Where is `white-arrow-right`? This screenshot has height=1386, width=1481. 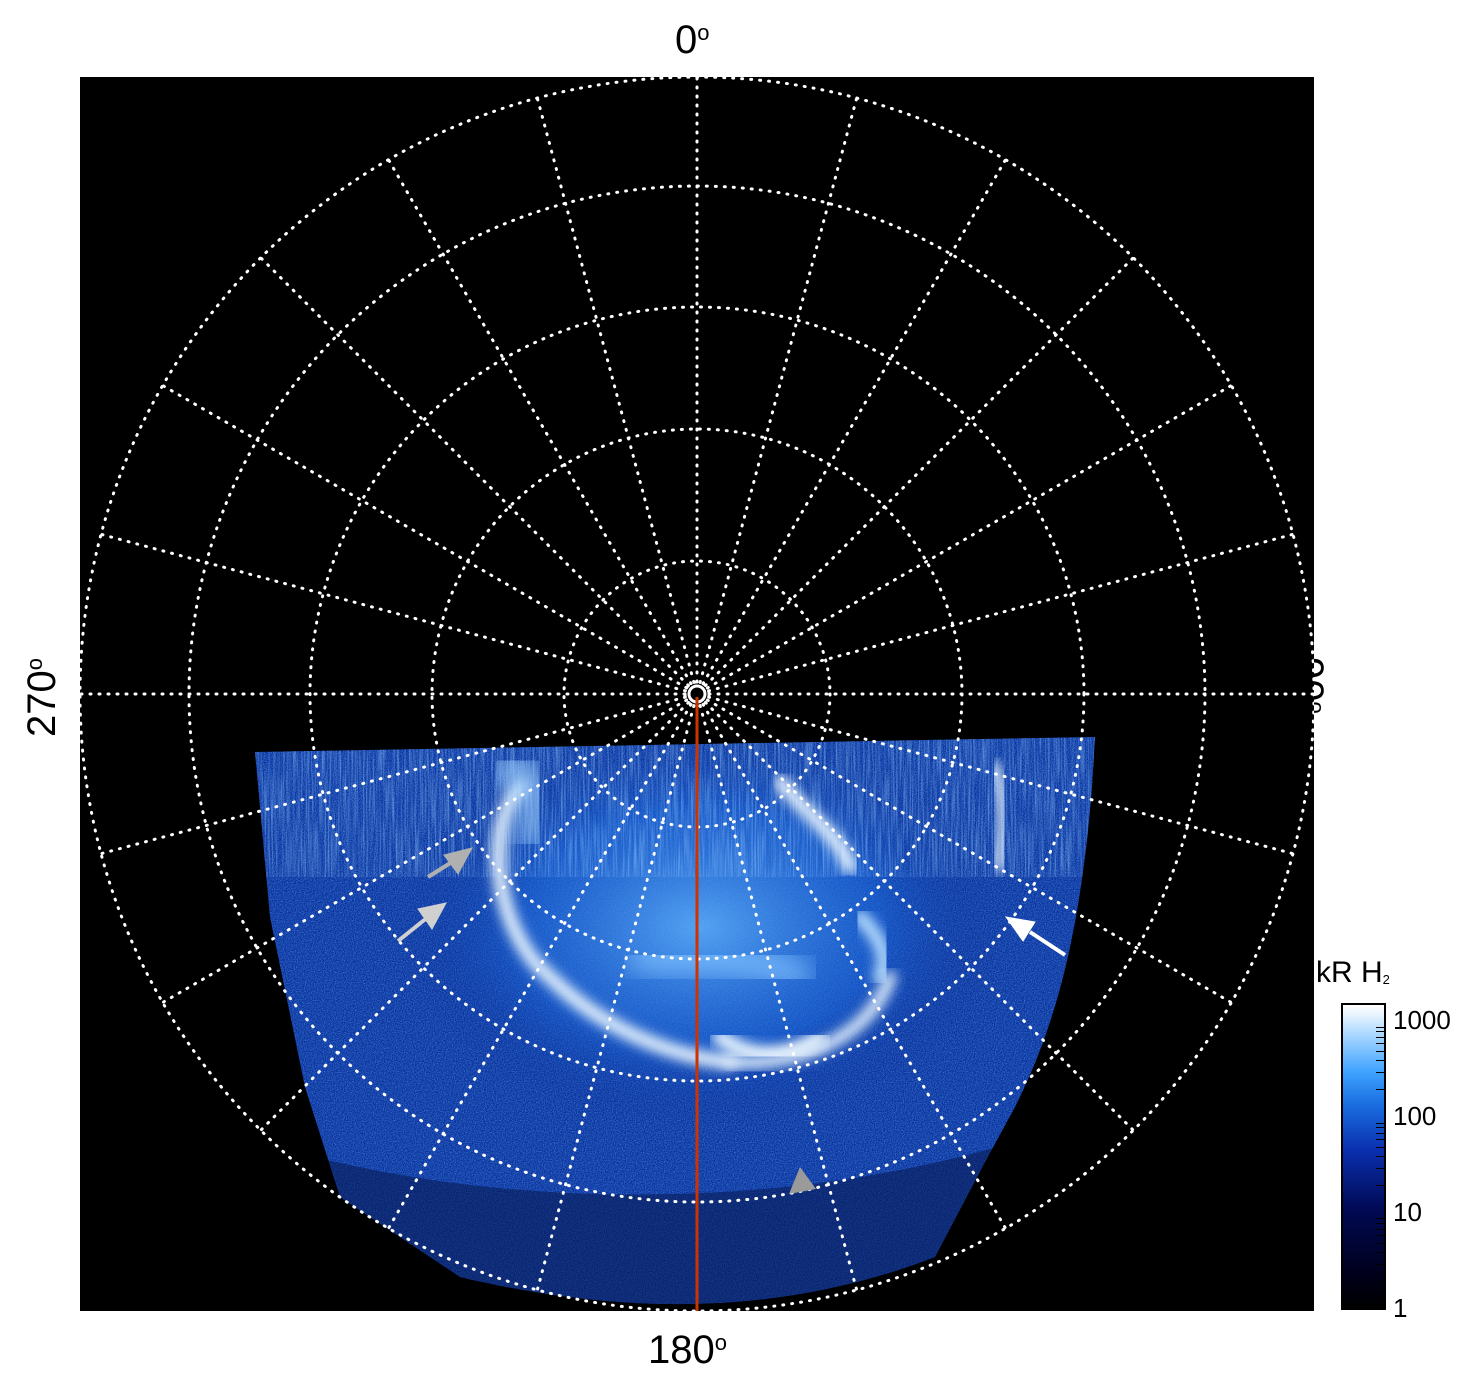 white-arrow-right is located at coordinates (1035, 936).